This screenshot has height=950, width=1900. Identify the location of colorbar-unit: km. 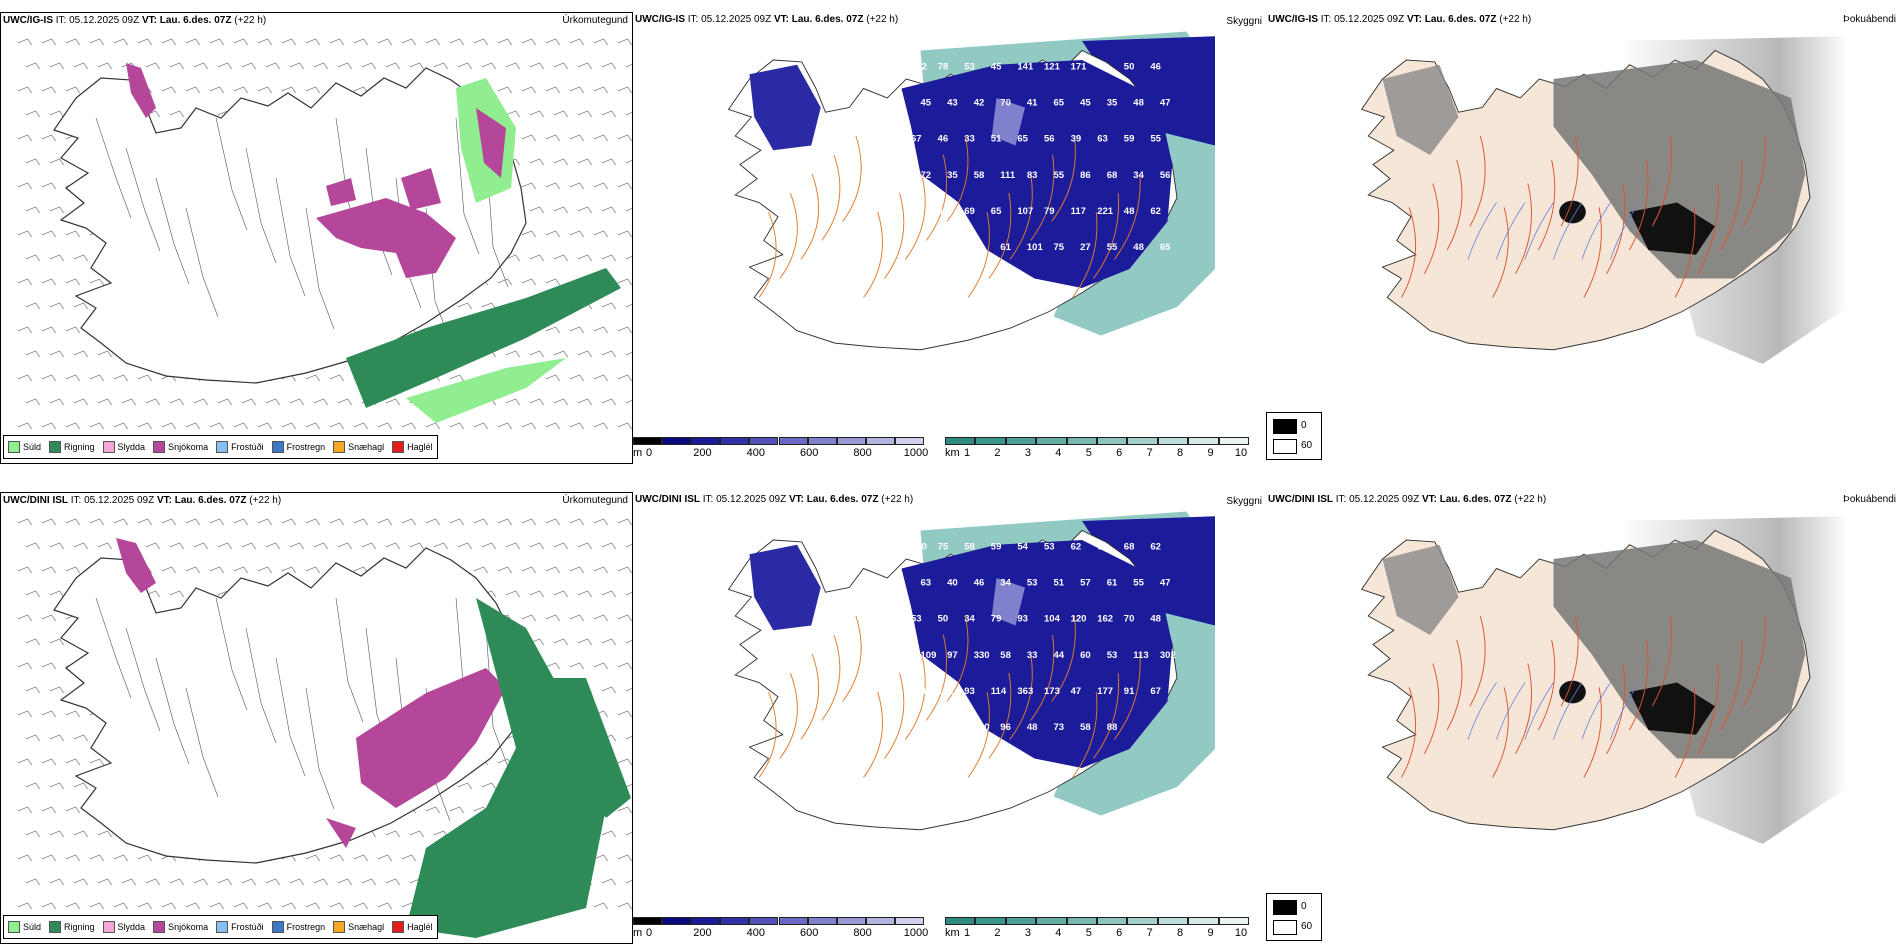
(952, 933).